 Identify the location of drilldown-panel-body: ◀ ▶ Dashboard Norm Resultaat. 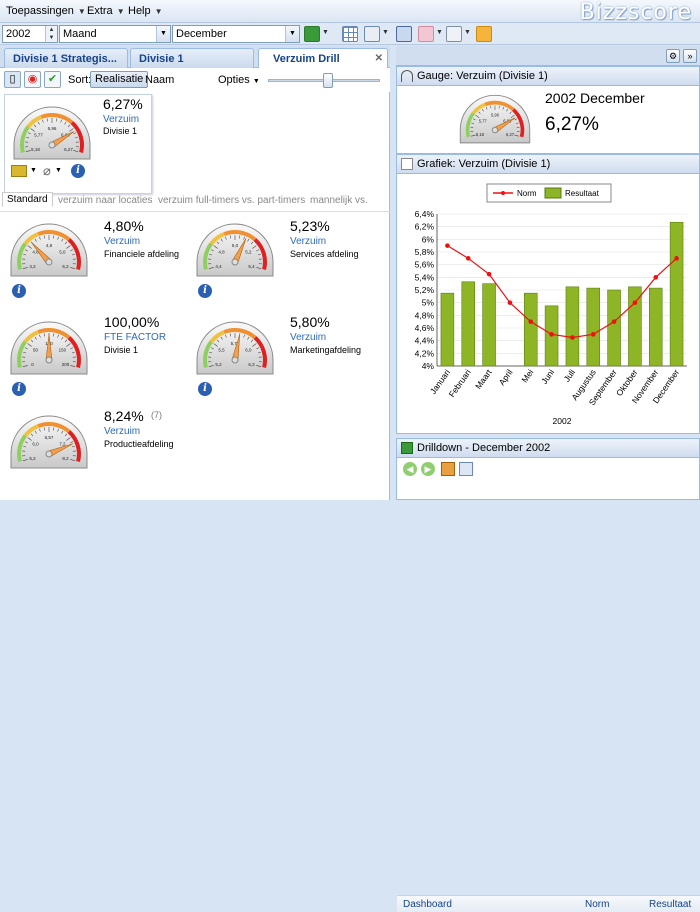
(548, 479).